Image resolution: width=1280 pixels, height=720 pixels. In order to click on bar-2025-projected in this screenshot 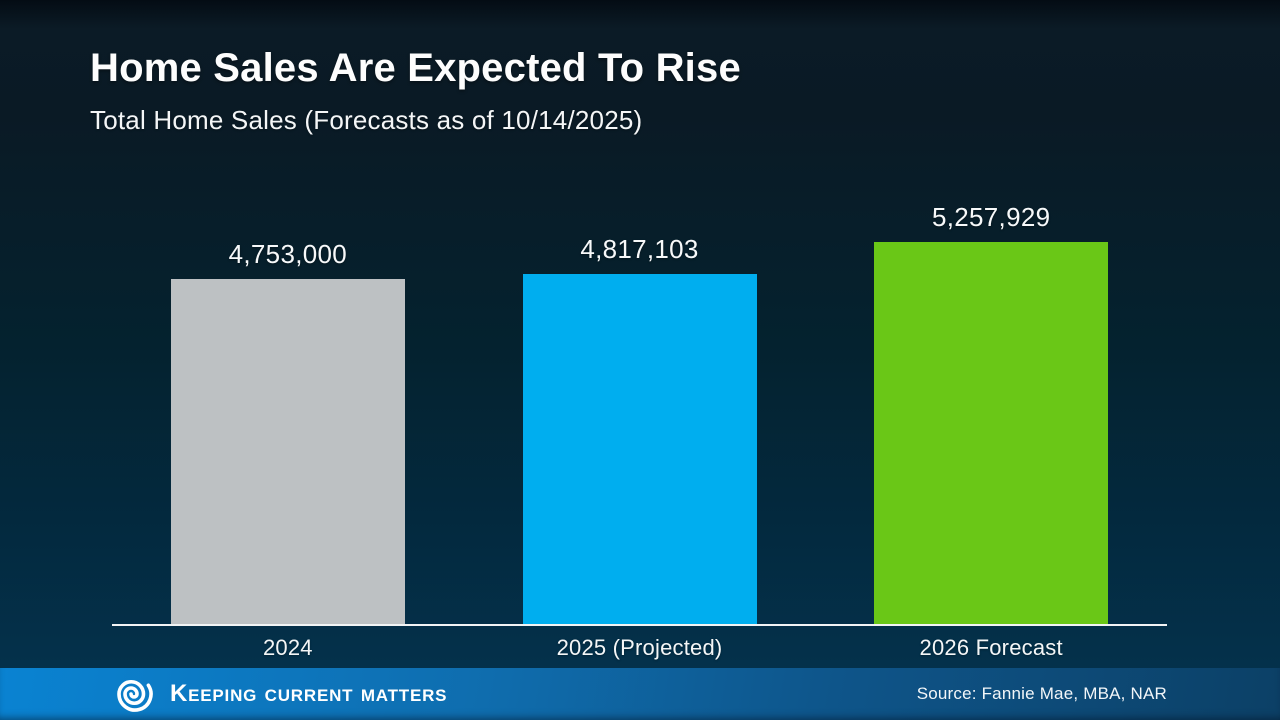, I will do `click(639, 449)`.